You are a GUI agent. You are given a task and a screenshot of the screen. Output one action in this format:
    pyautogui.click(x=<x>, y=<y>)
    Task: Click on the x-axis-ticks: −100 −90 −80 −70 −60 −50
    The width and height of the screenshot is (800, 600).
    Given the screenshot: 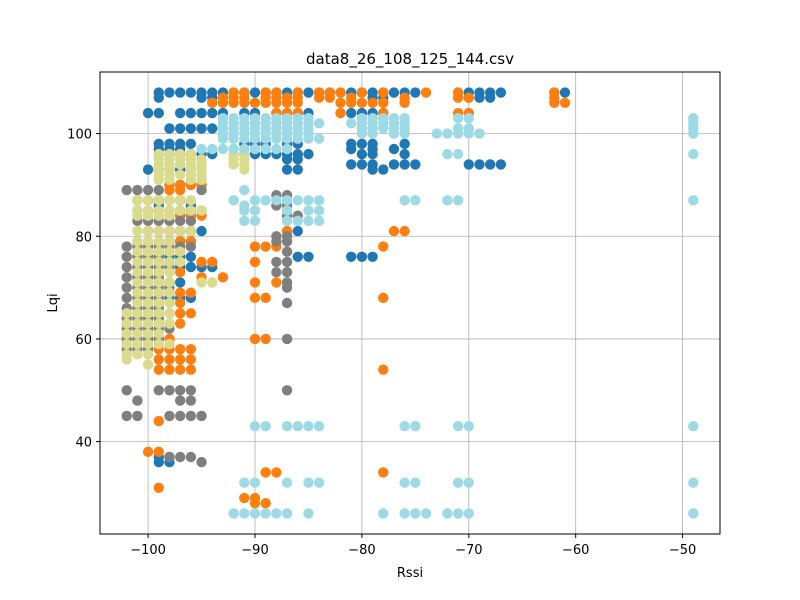 What is the action you would take?
    pyautogui.click(x=413, y=546)
    